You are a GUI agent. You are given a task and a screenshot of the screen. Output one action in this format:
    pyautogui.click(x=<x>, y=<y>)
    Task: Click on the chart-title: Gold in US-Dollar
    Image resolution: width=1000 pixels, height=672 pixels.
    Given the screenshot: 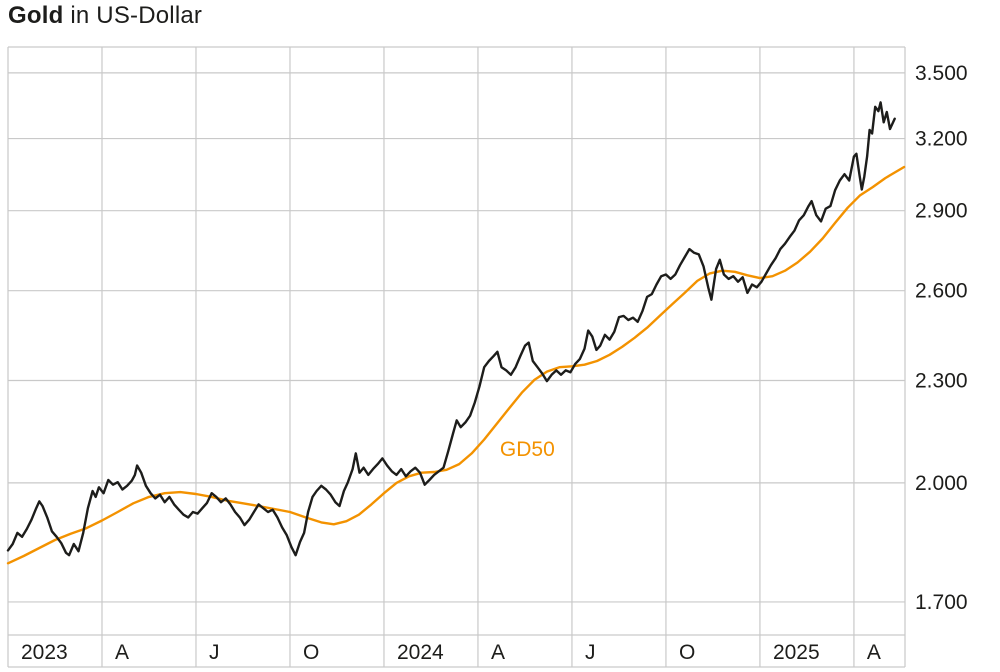 What is the action you would take?
    pyautogui.click(x=105, y=16)
    